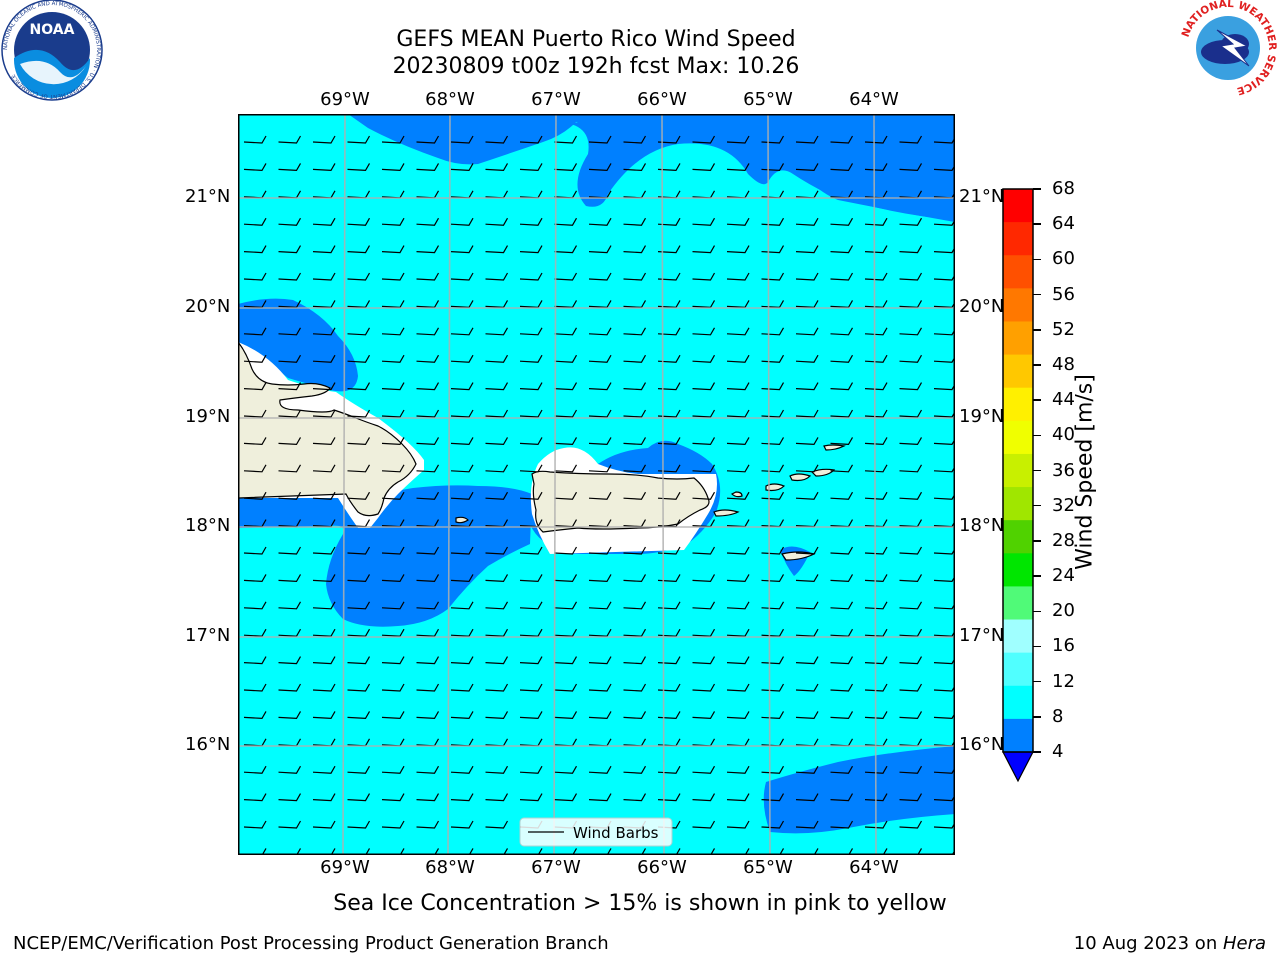 Image resolution: width=1280 pixels, height=960 pixels. Describe the element at coordinates (449, 484) in the screenshot. I see `meridian-line` at that location.